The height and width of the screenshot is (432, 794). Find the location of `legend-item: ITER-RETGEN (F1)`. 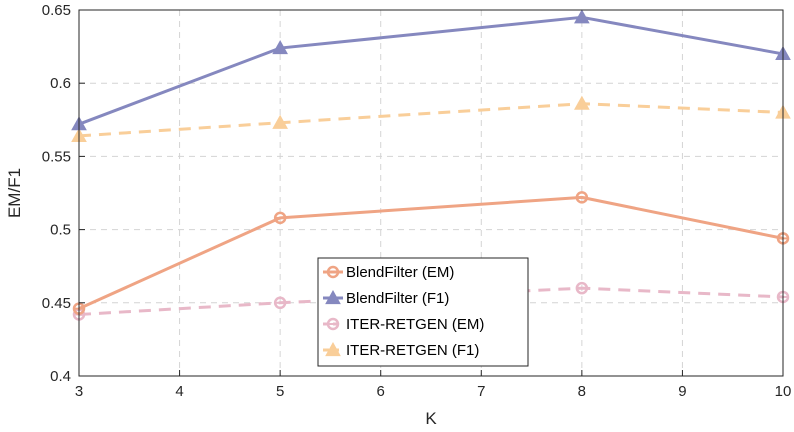

legend-item: ITER-RETGEN (F1) is located at coordinates (401, 350).